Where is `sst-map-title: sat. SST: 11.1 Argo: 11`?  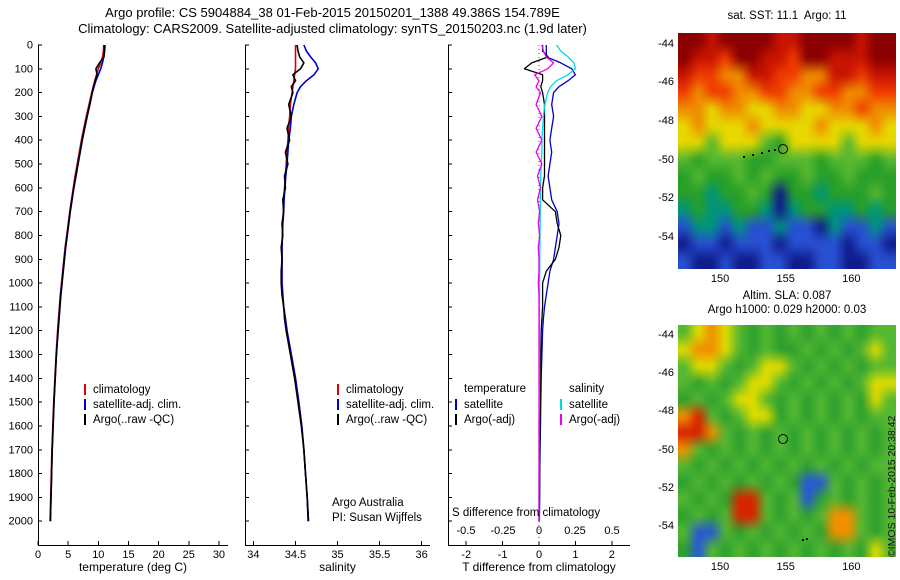
sst-map-title: sat. SST: 11.1 Argo: 11 is located at coordinates (787, 16).